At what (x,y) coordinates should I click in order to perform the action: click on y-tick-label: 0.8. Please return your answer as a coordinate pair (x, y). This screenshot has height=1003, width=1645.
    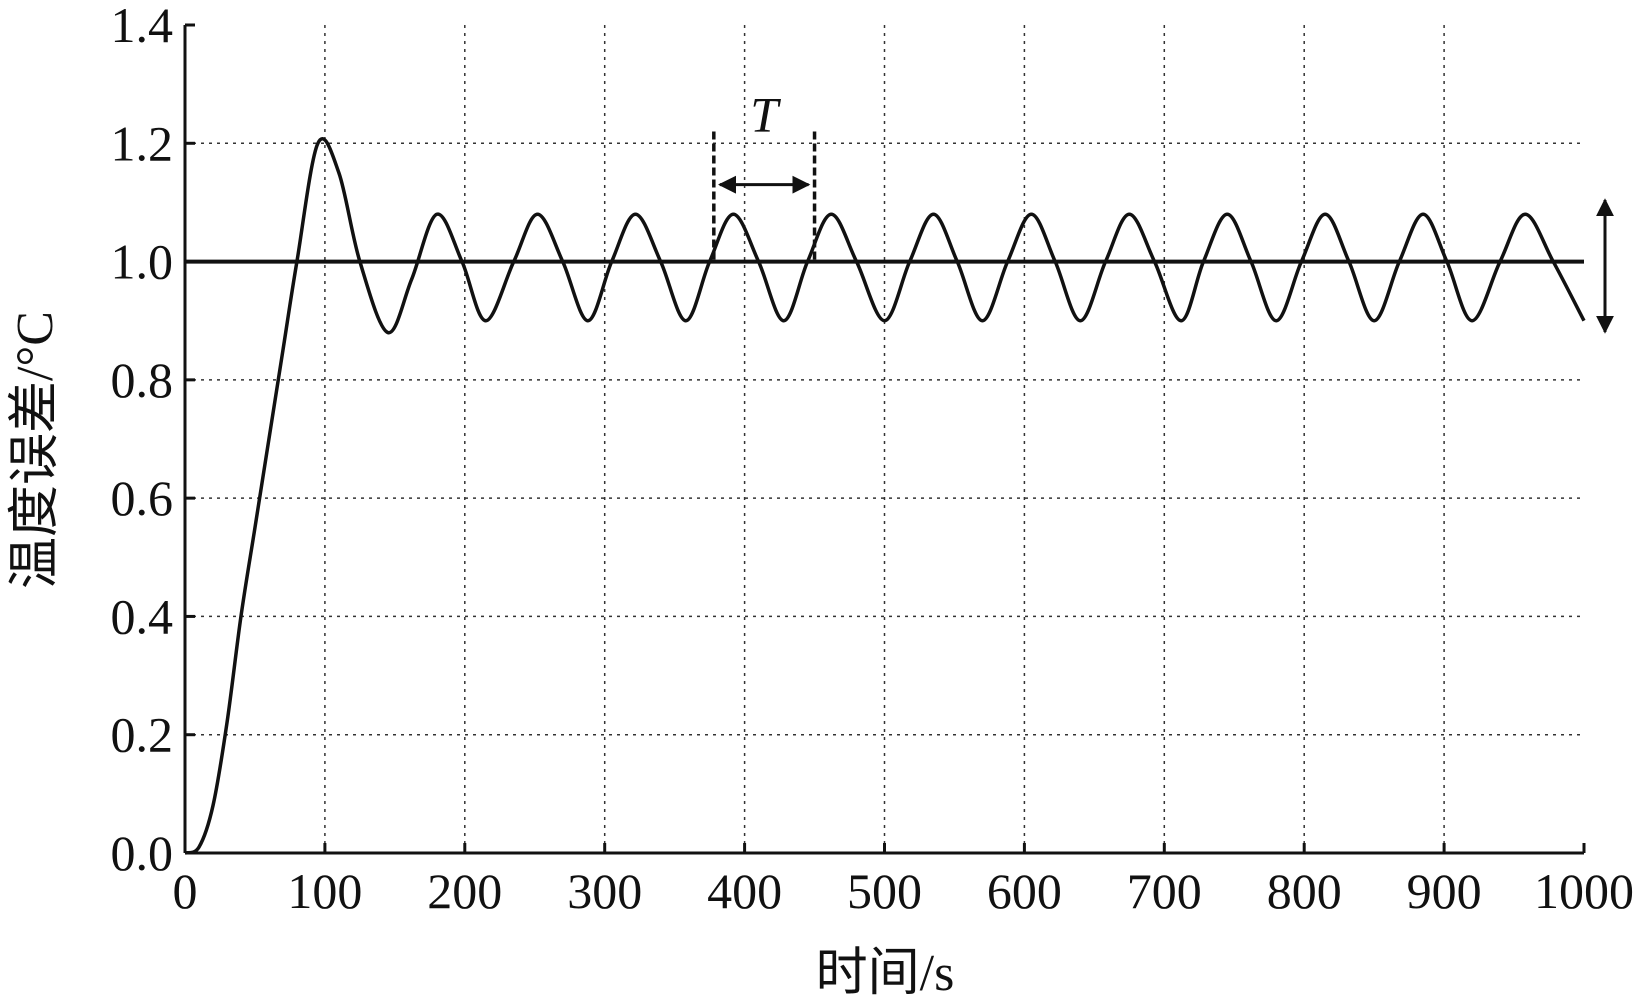
    Looking at the image, I should click on (142, 380).